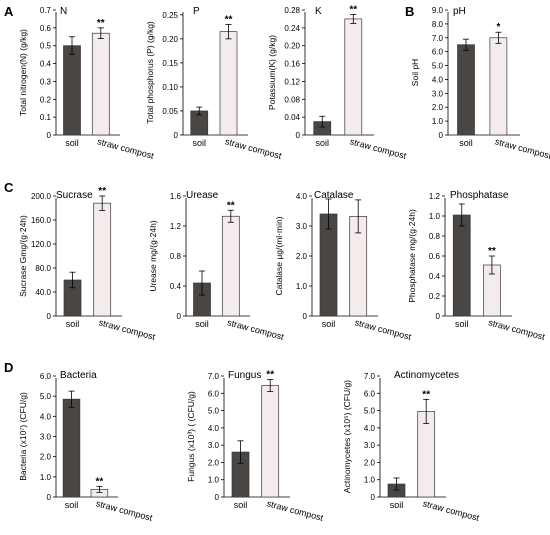 This screenshot has width=550, height=535. What do you see at coordinates (279, 255) in the screenshot?
I see `y-axis-label: Catalase μg/(ml·min)` at bounding box center [279, 255].